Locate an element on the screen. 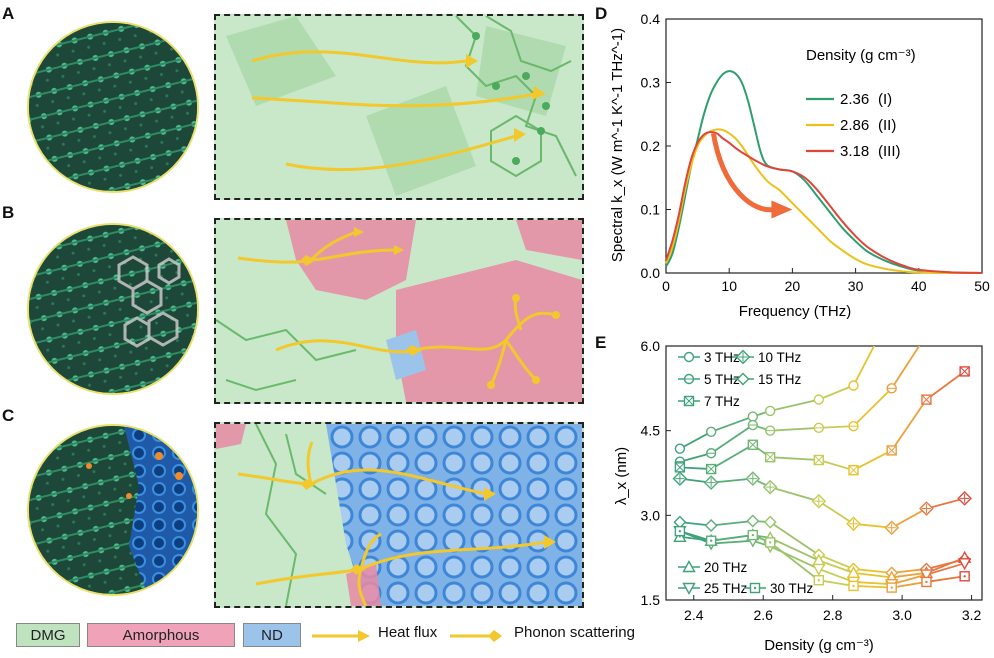 The image size is (994, 658). dmg-structure-image is located at coordinates (113, 107).